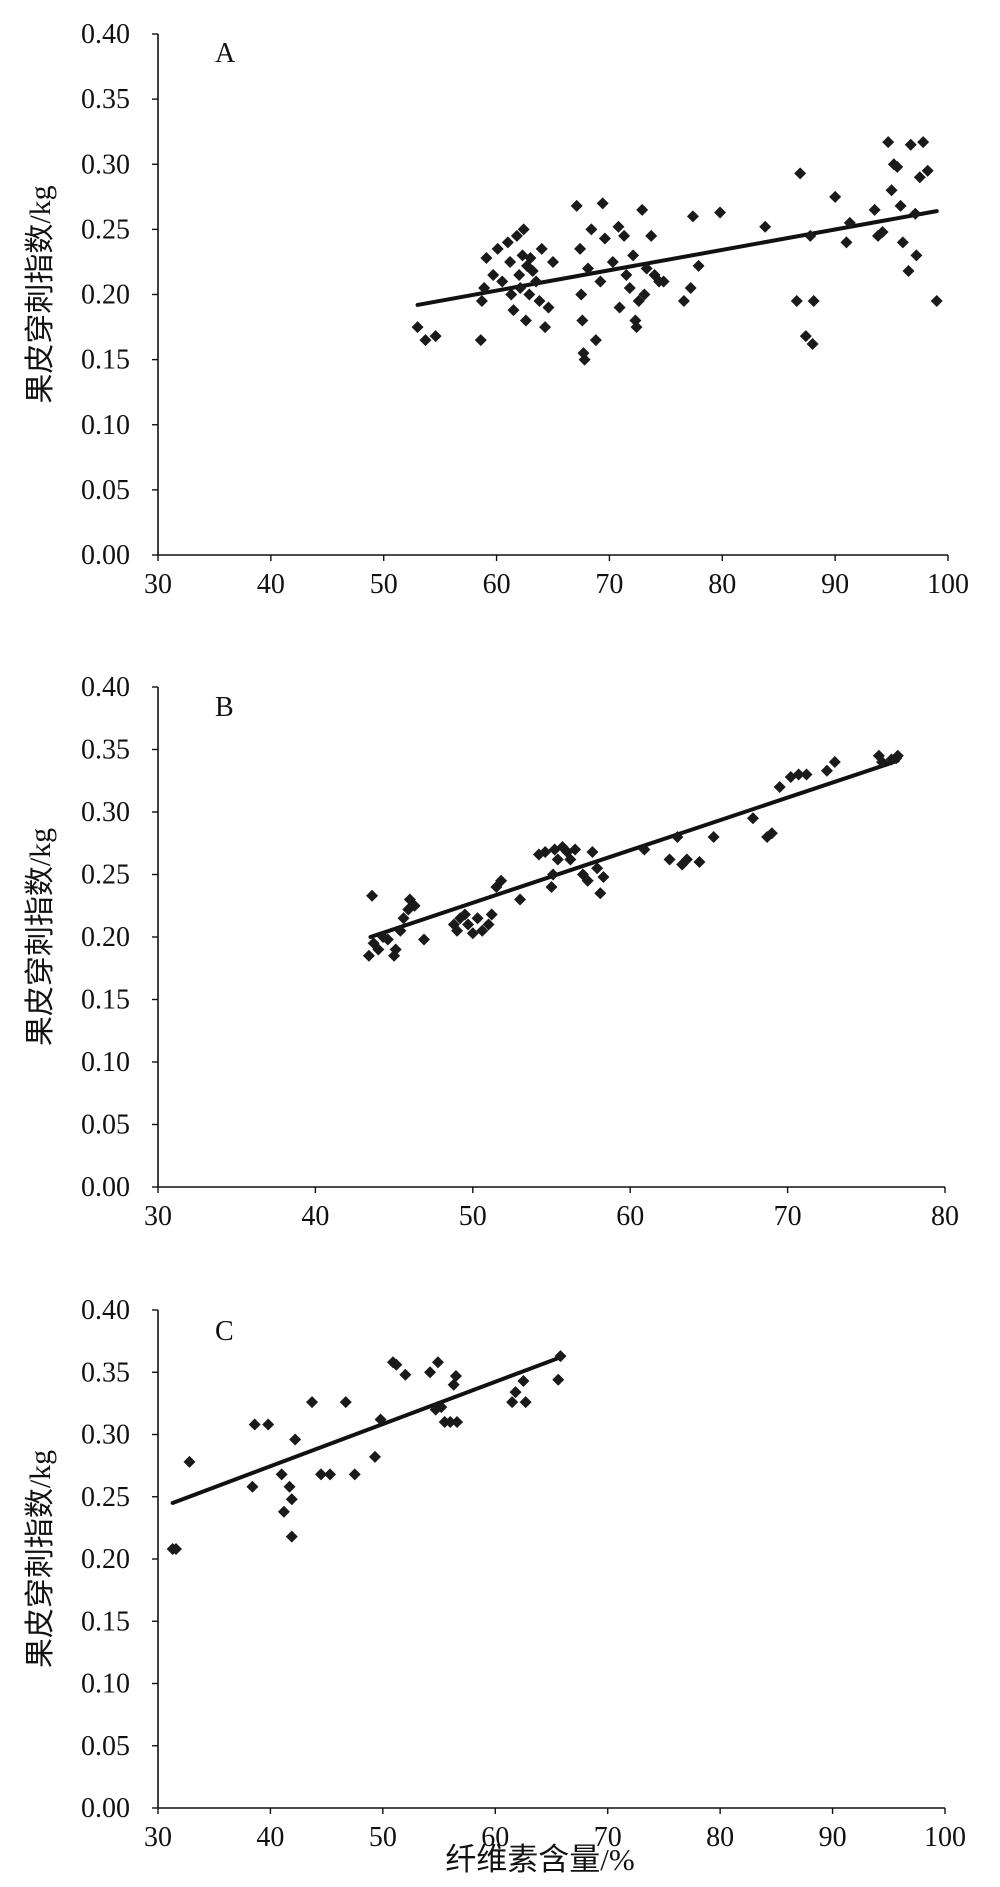 The image size is (1000, 1887). I want to click on y-tick-label: 0.10, so click(105, 1684).